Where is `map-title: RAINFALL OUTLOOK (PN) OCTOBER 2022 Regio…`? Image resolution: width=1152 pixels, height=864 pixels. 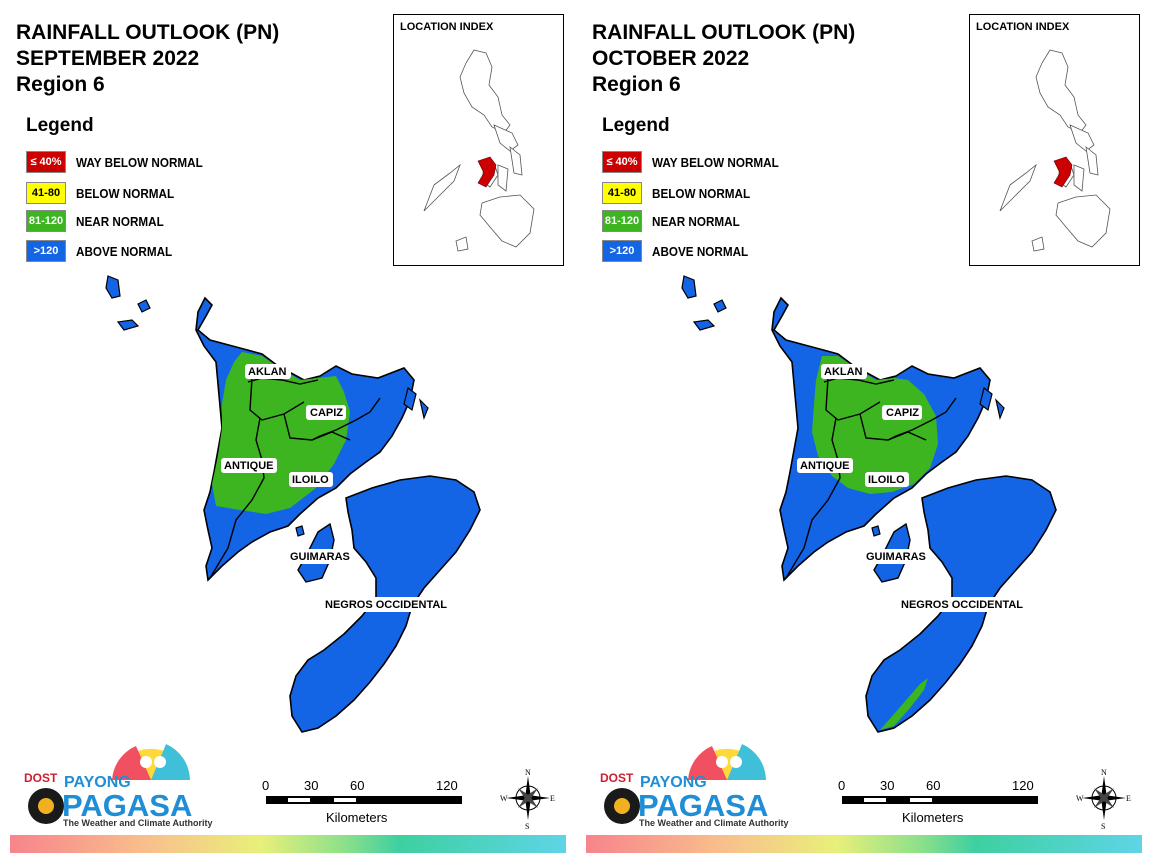 map-title: RAINFALL OUTLOOK (PN) OCTOBER 2022 Regio… is located at coordinates (723, 59).